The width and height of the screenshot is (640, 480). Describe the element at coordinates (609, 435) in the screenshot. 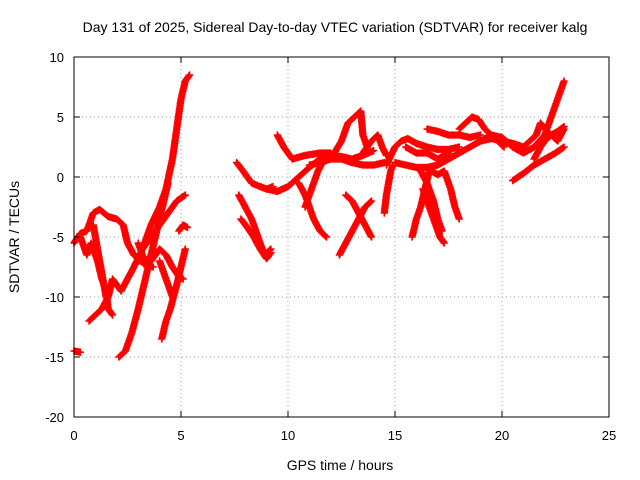

I see `x-tick-label: 25` at that location.